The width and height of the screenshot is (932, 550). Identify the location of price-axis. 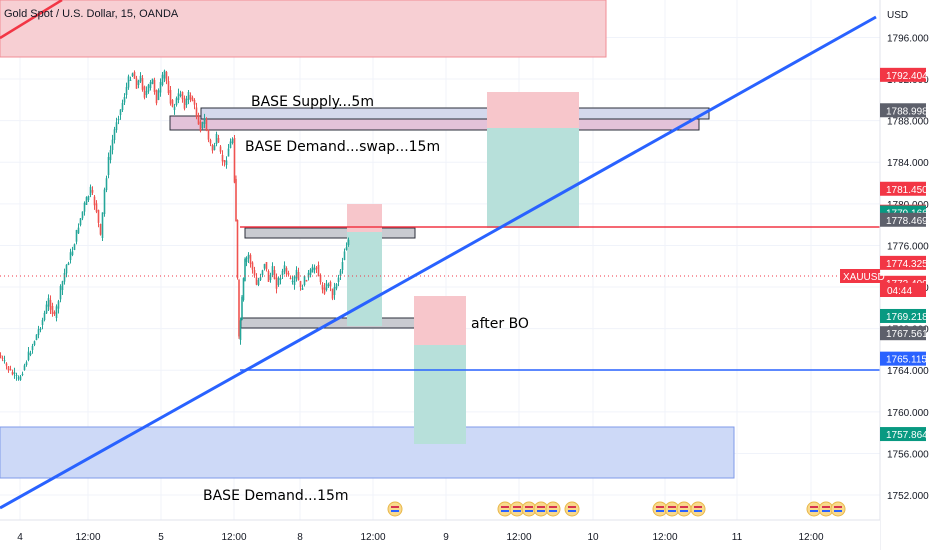
(906, 275).